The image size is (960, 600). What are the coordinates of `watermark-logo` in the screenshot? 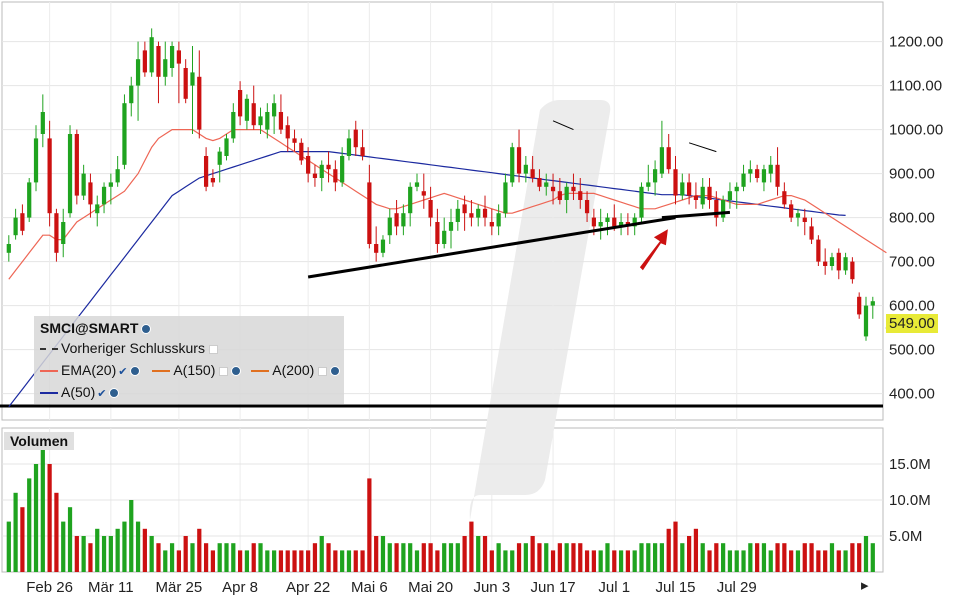 It's located at (540, 310).